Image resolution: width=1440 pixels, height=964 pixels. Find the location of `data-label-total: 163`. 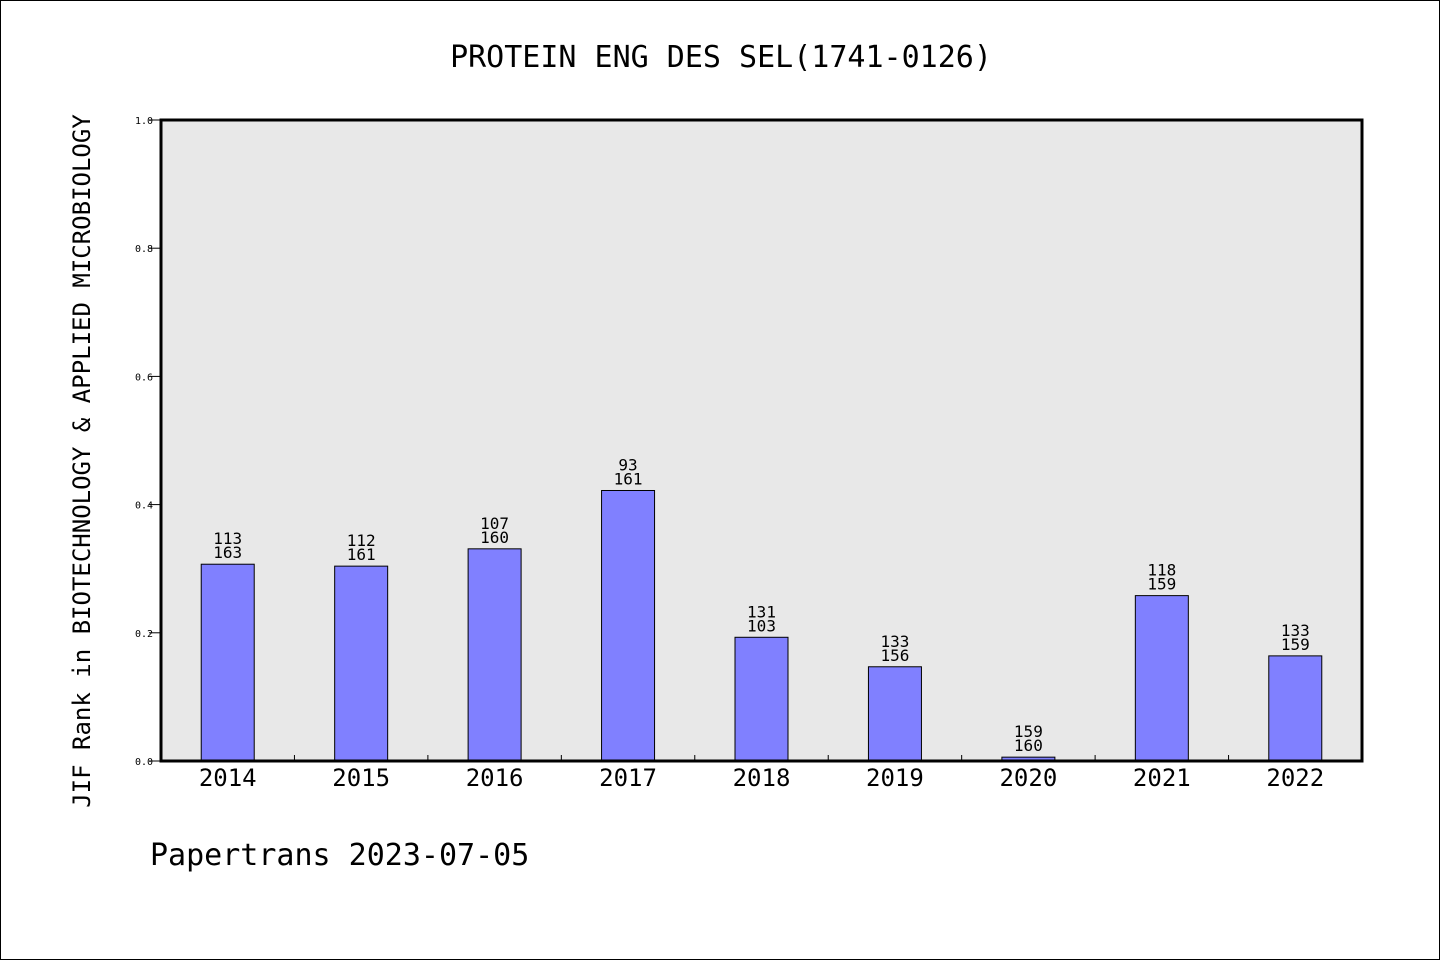

data-label-total: 163 is located at coordinates (227, 552).